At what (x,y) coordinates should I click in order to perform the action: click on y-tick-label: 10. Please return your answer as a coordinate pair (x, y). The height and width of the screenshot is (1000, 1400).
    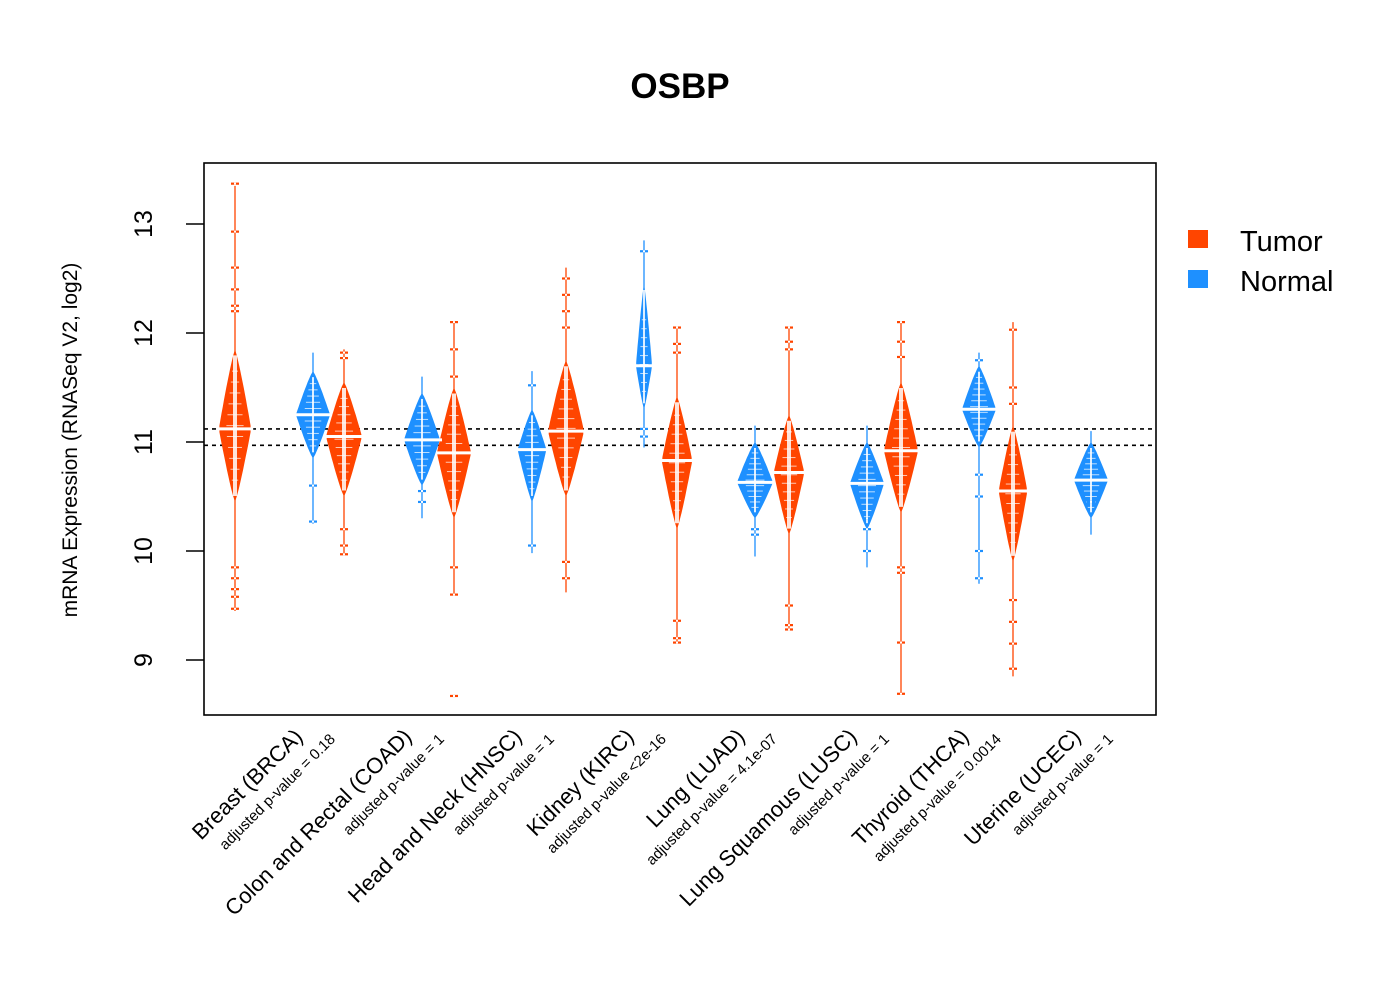
    Looking at the image, I should click on (144, 551).